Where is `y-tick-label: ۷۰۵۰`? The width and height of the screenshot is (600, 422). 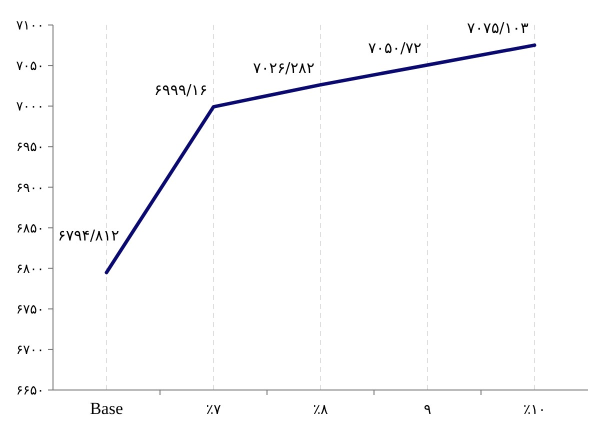 y-tick-label: ۷۰۵۰ is located at coordinates (30, 66).